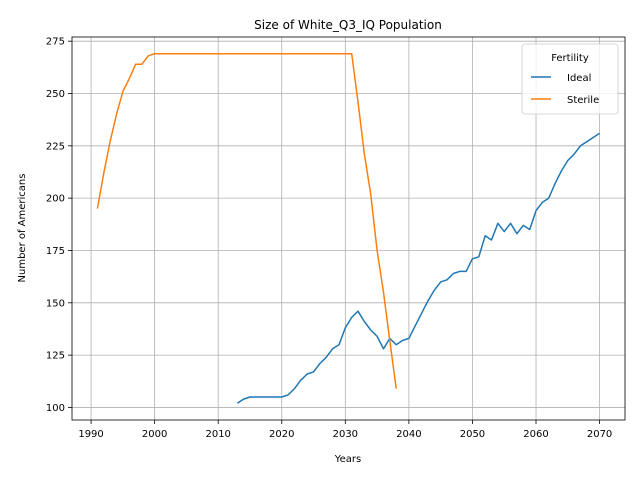 Image resolution: width=640 pixels, height=480 pixels. What do you see at coordinates (281, 434) in the screenshot?
I see `x-tick-label: 2020` at bounding box center [281, 434].